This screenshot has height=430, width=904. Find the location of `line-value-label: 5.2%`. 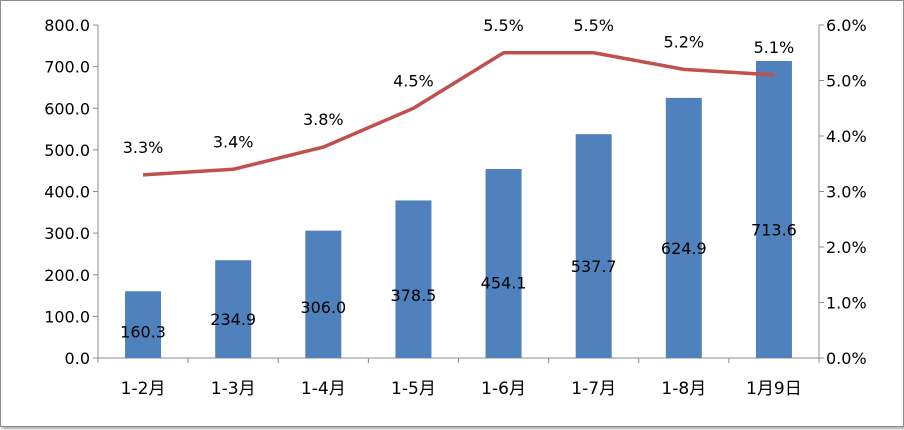

line-value-label: 5.2% is located at coordinates (683, 41).